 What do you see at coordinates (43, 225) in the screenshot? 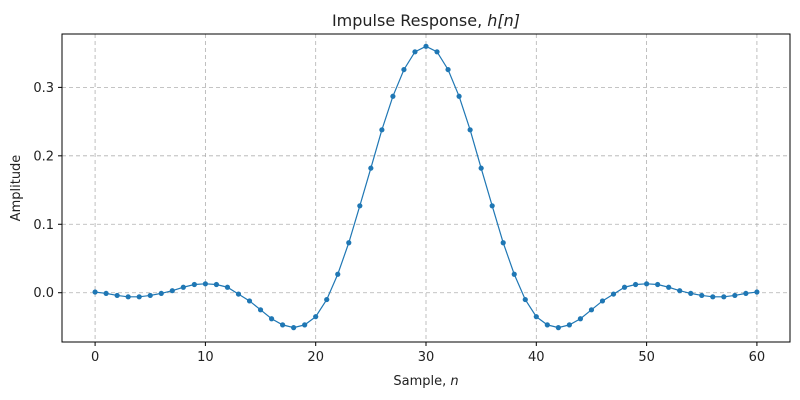
I see `y-tick-label: 0.1` at bounding box center [43, 225].